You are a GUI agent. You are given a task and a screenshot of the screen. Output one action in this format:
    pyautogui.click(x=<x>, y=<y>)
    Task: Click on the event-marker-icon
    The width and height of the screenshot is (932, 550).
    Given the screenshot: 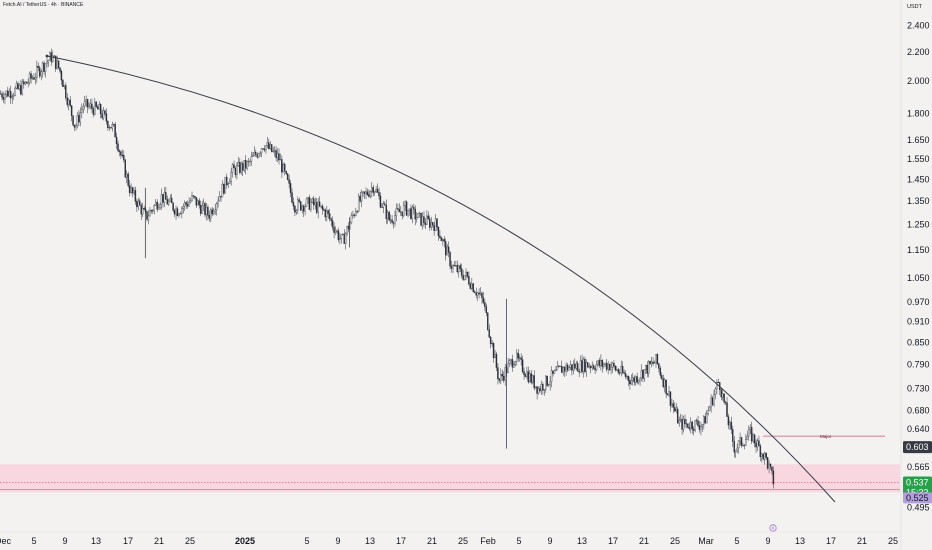 What is the action you would take?
    pyautogui.click(x=773, y=528)
    